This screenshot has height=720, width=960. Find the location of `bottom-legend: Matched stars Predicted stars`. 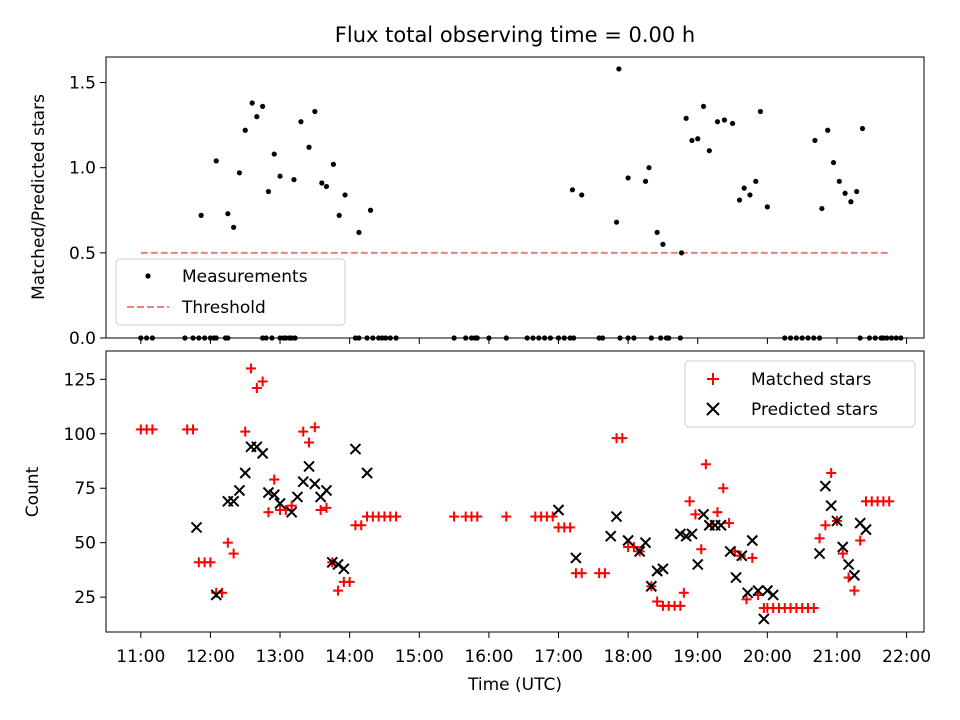

bottom-legend: Matched stars Predicted stars is located at coordinates (800, 394).